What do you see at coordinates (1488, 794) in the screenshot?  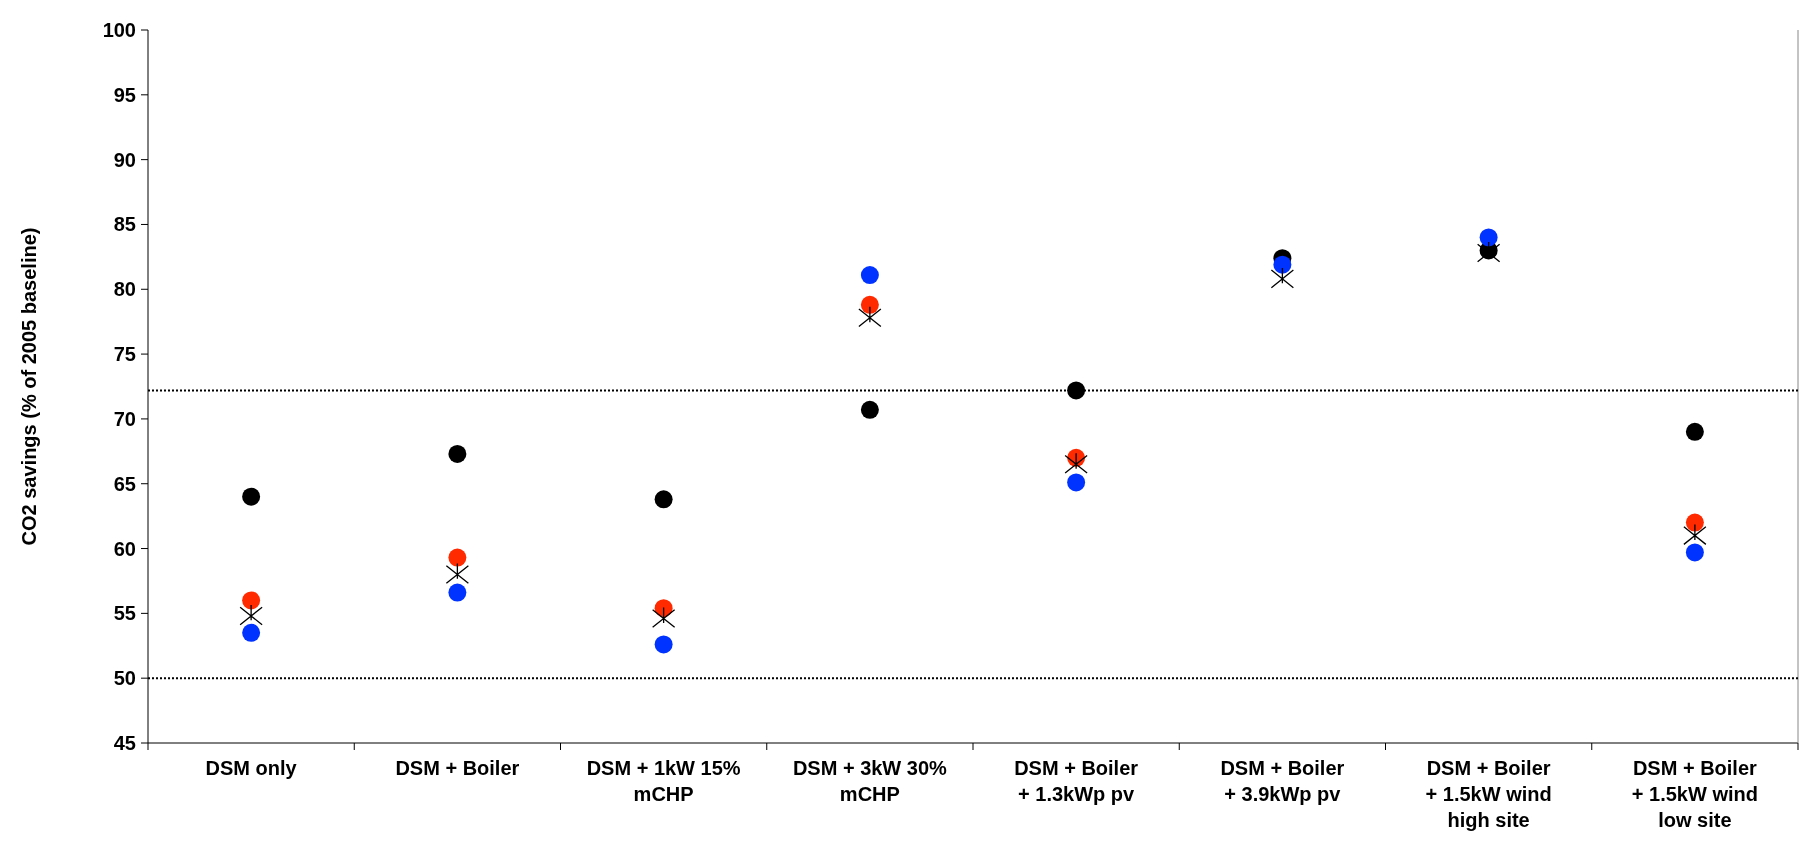 I see `x-tick-label: DSM + Boiler + 1.5kW wind high site` at bounding box center [1488, 794].